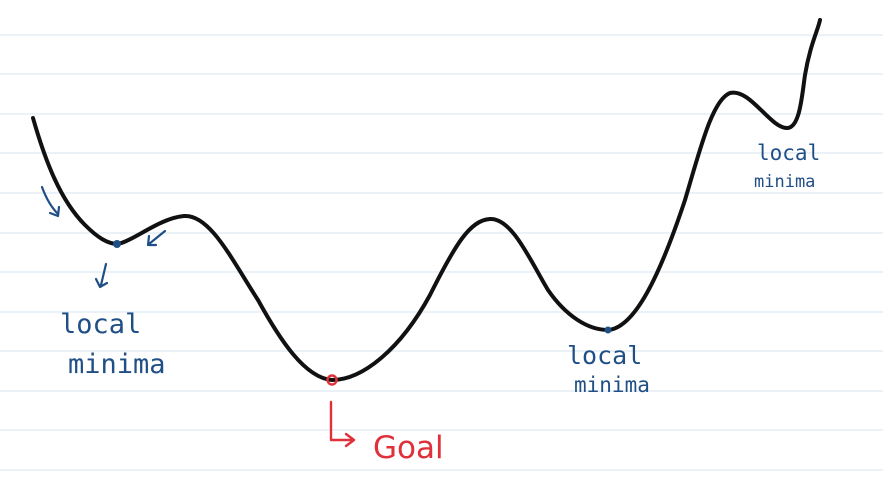 The height and width of the screenshot is (496, 883). Describe the element at coordinates (385, 420) in the screenshot. I see `goal-minimum: Goal` at that location.